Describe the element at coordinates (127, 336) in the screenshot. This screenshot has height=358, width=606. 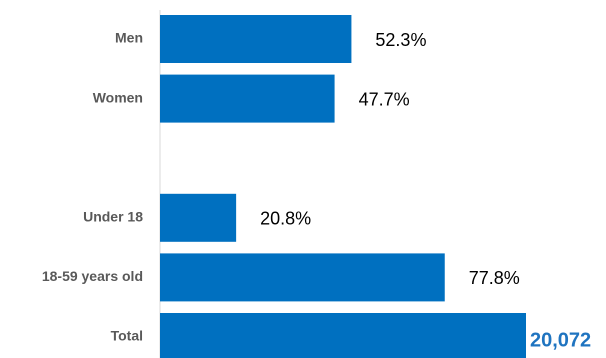
I see `category-label: Total` at that location.